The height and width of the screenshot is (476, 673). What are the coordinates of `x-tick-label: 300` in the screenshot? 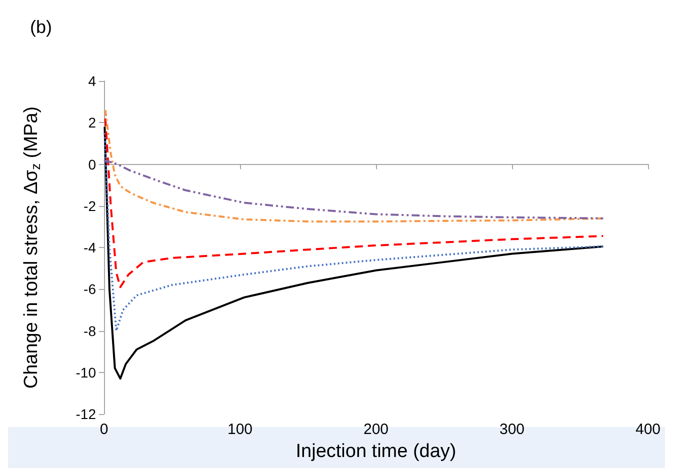 It's located at (512, 429).